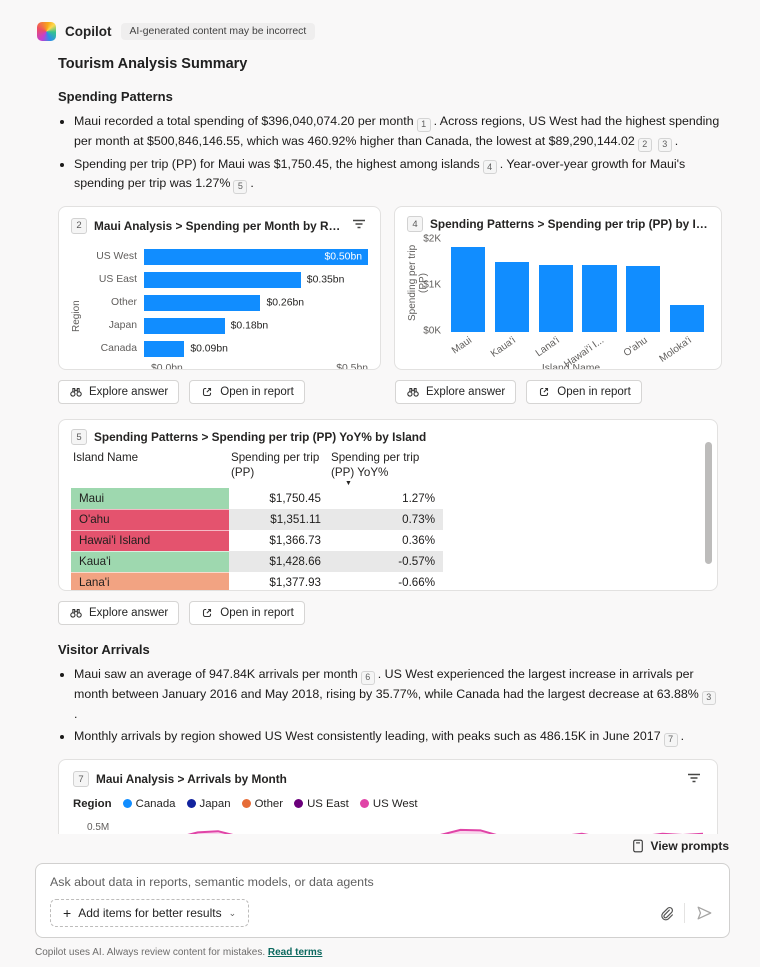 This screenshot has height=967, width=760. I want to click on chat-composer: + Add items for better results ⌄, so click(382, 900).